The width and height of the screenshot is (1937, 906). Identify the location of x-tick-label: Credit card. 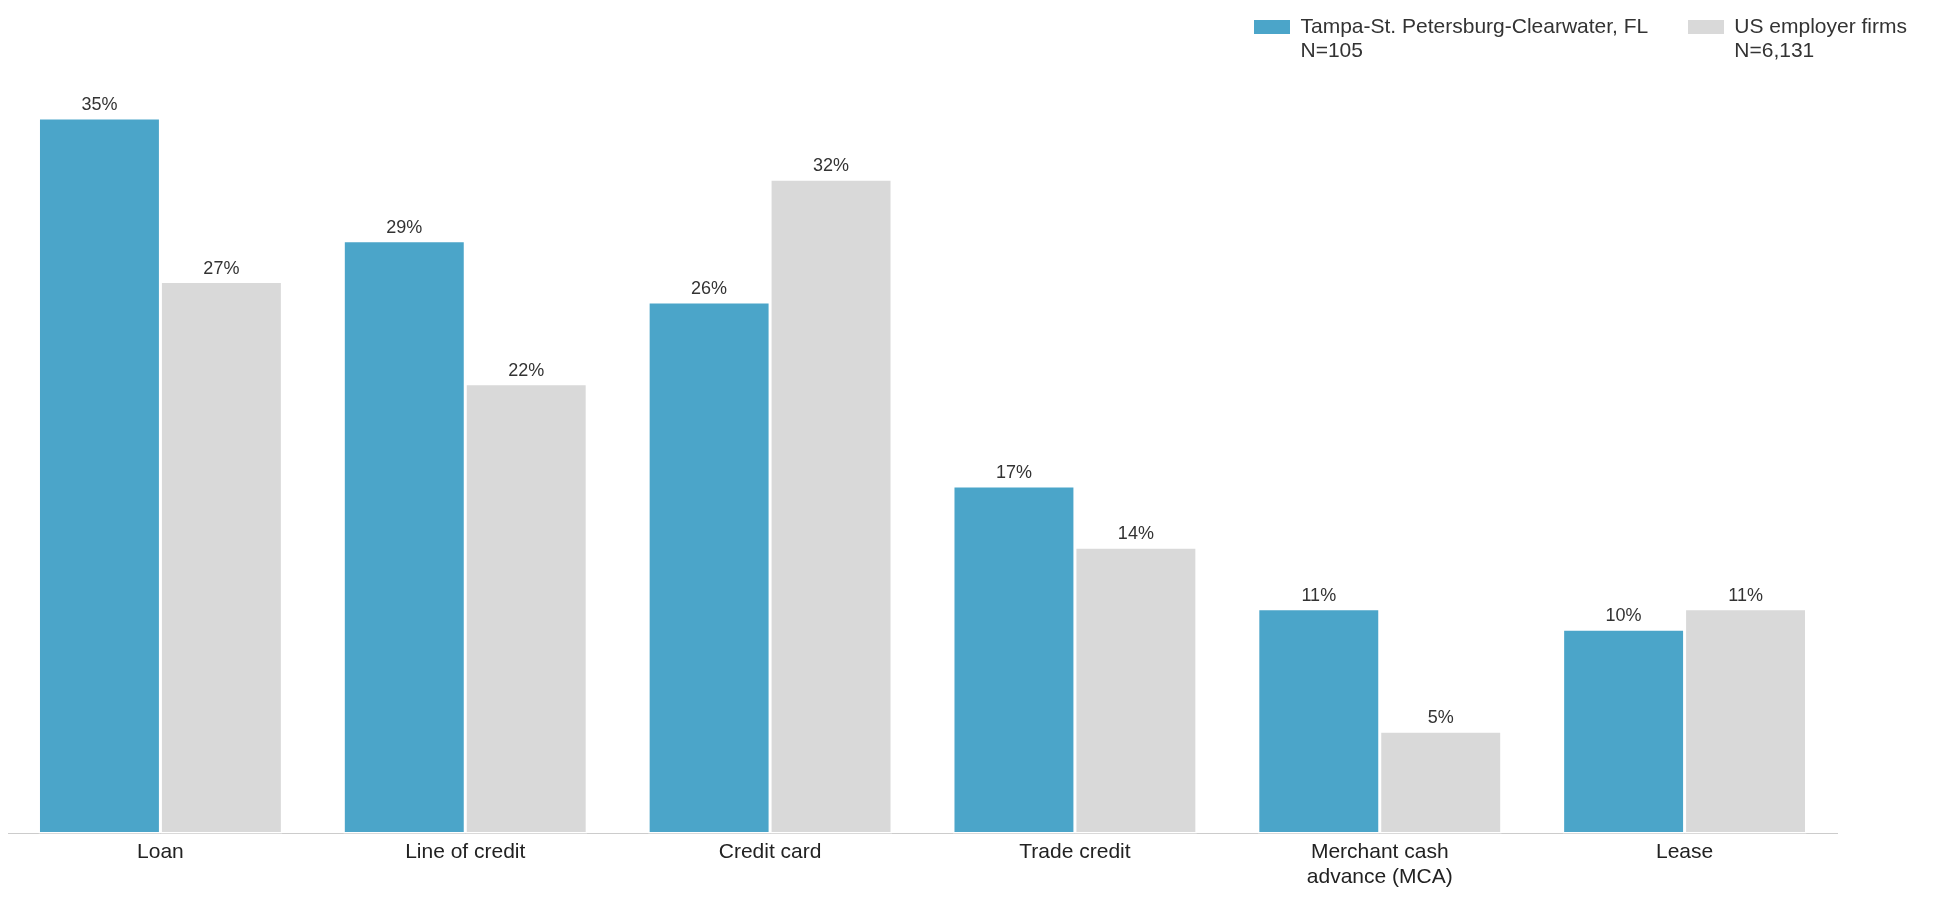
(770, 850).